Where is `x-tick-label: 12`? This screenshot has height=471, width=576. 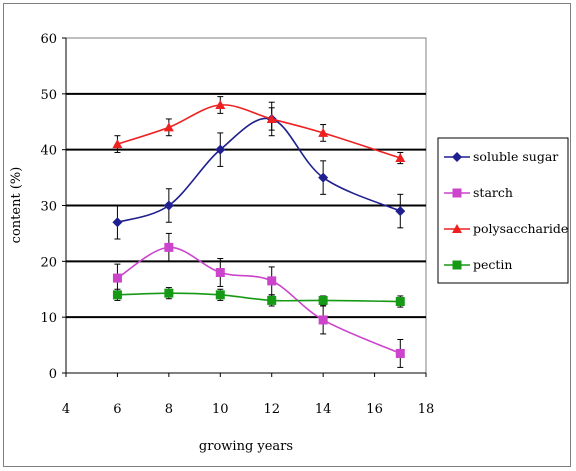 x-tick-label: 12 is located at coordinates (271, 409).